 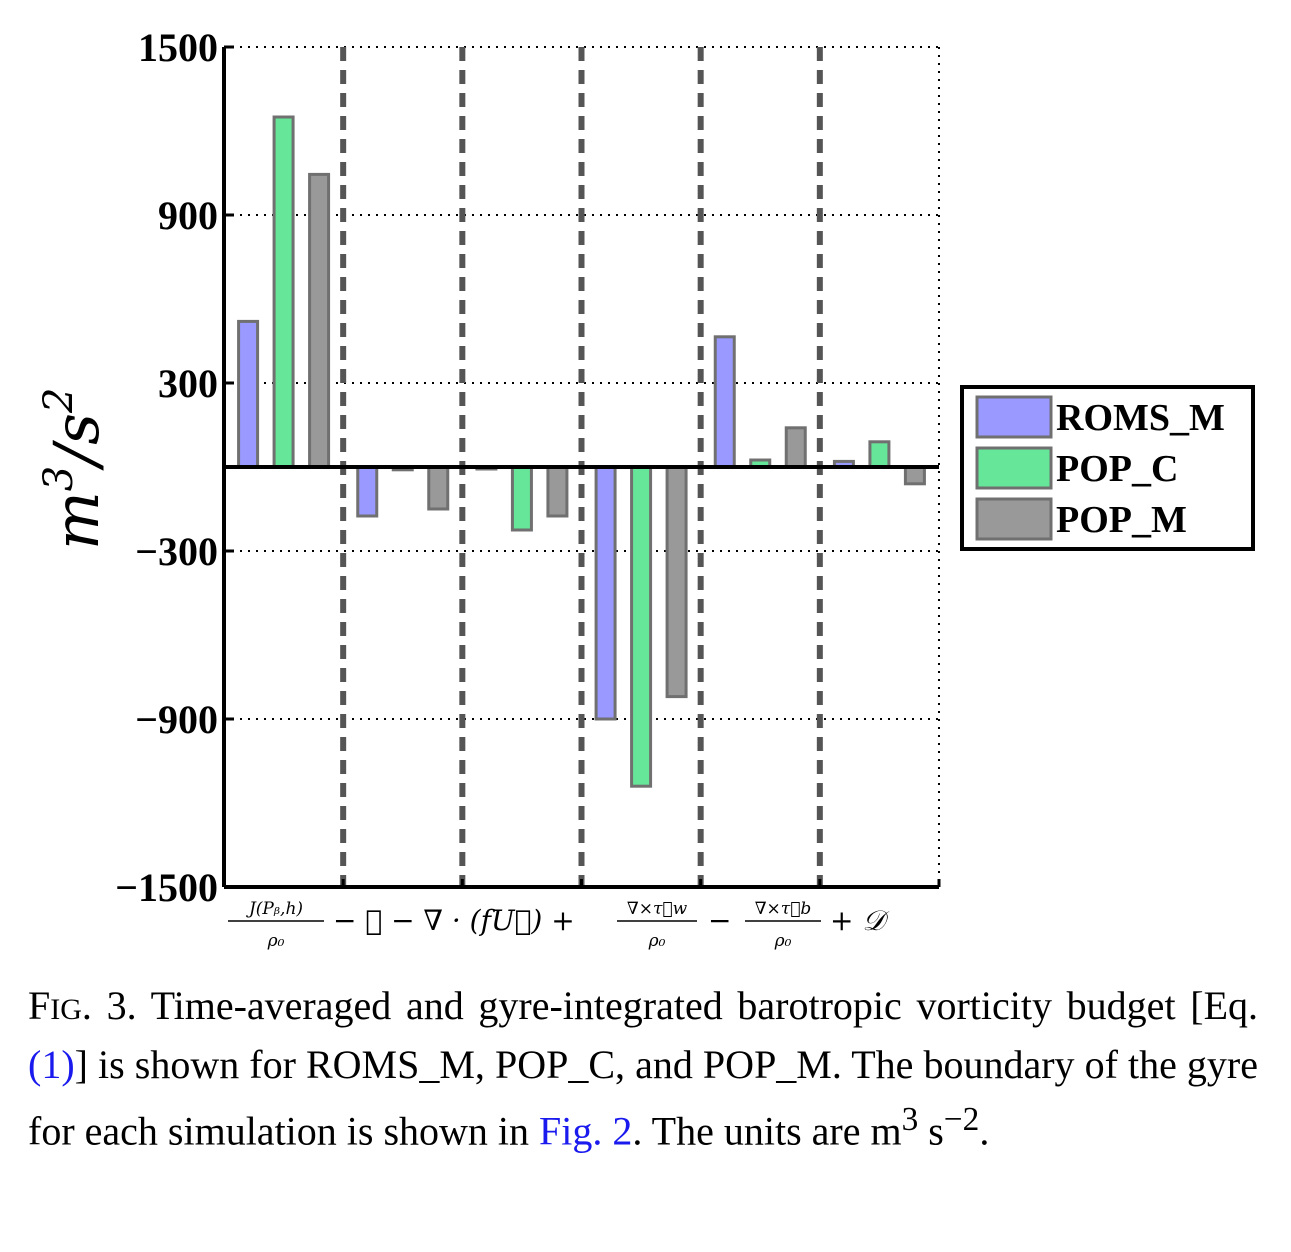 I want to click on caption-fig-IG: IG, so click(x=66, y=1009).